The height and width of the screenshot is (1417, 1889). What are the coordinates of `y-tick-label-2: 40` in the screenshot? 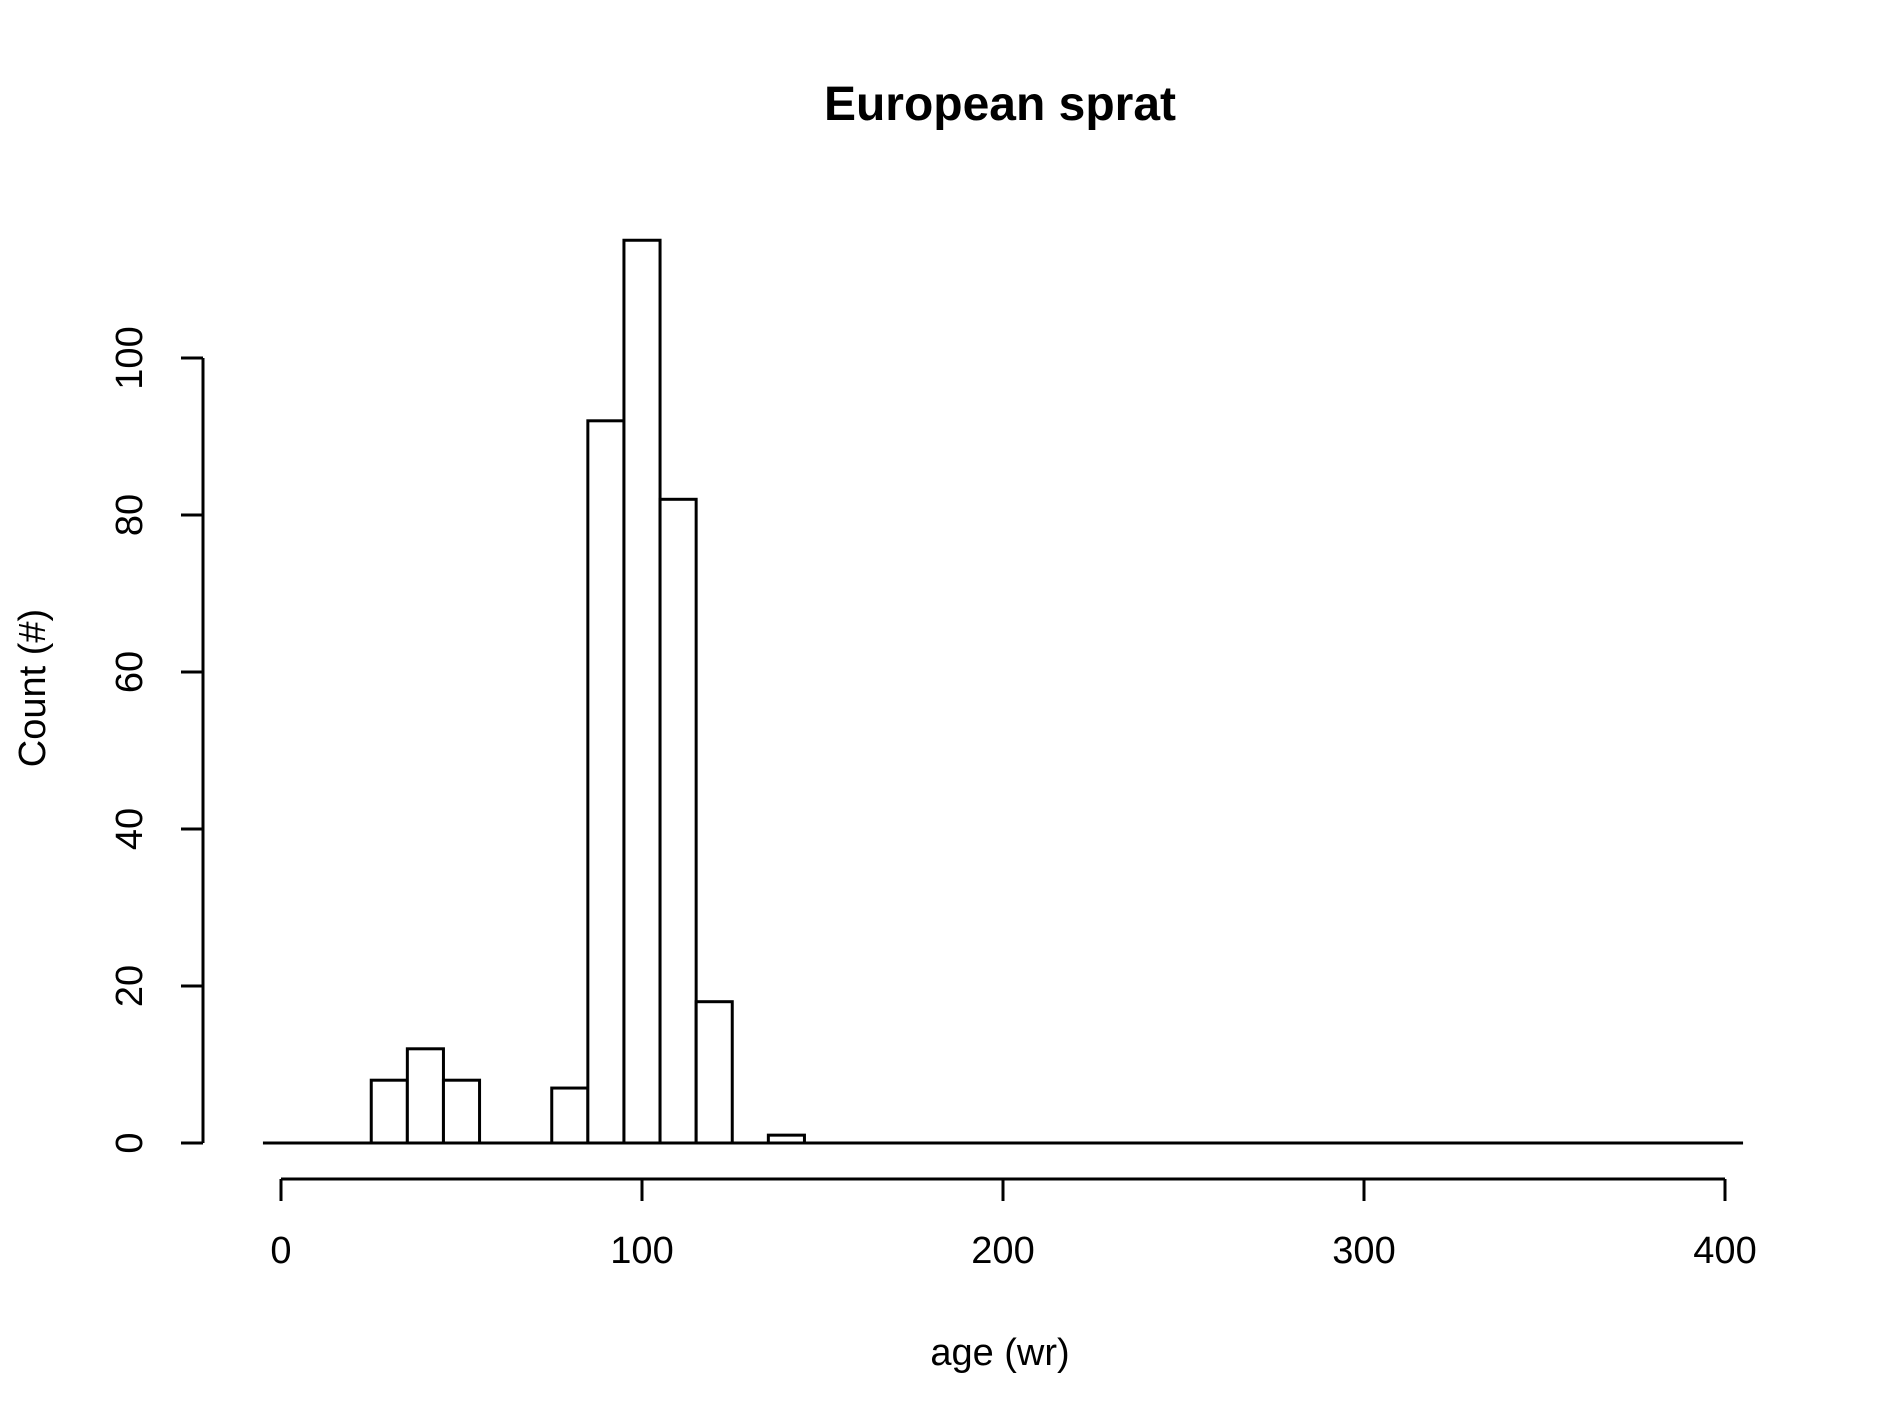 It's located at (130, 829).